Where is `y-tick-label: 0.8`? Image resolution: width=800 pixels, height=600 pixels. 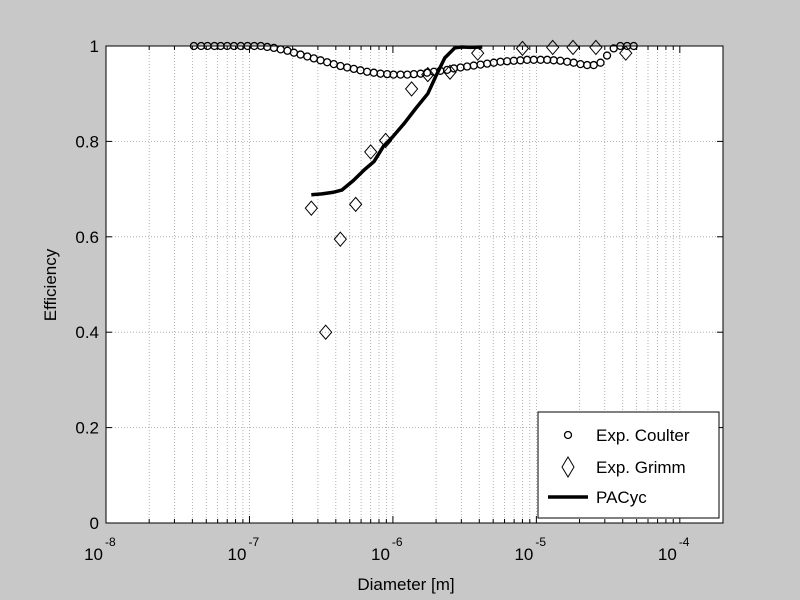
y-tick-label: 0.8 is located at coordinates (87, 141).